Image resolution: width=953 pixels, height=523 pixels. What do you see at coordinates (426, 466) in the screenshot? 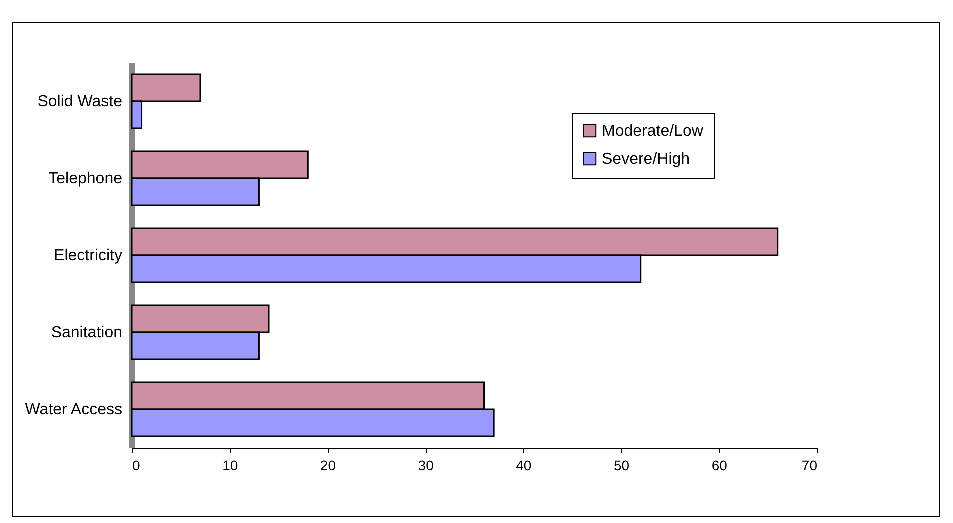
I see `x-tick-label: 30` at bounding box center [426, 466].